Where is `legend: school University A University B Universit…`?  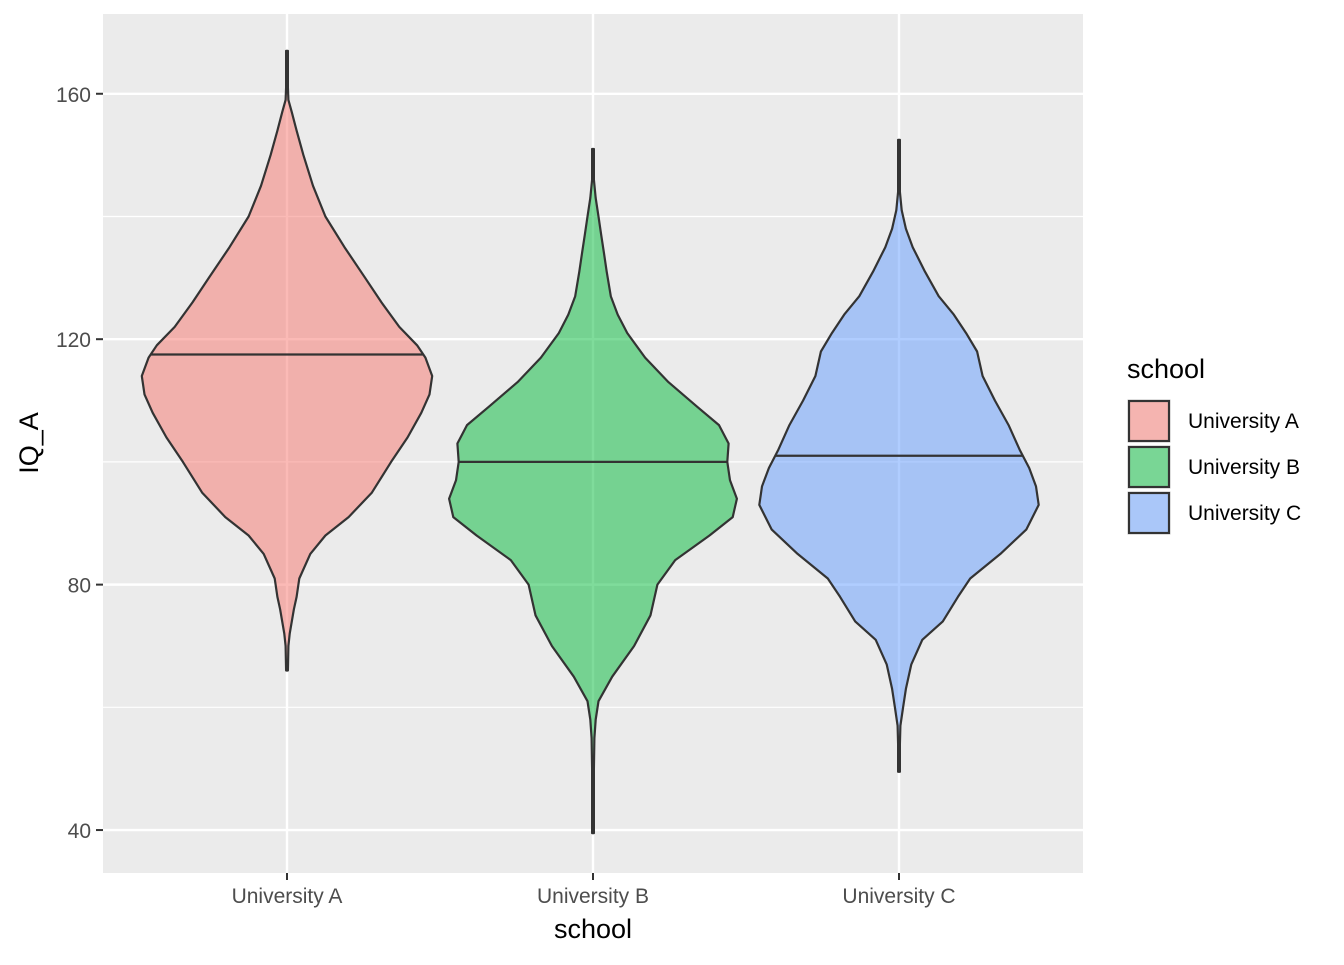 legend: school University A University B Universit… is located at coordinates (1214, 444).